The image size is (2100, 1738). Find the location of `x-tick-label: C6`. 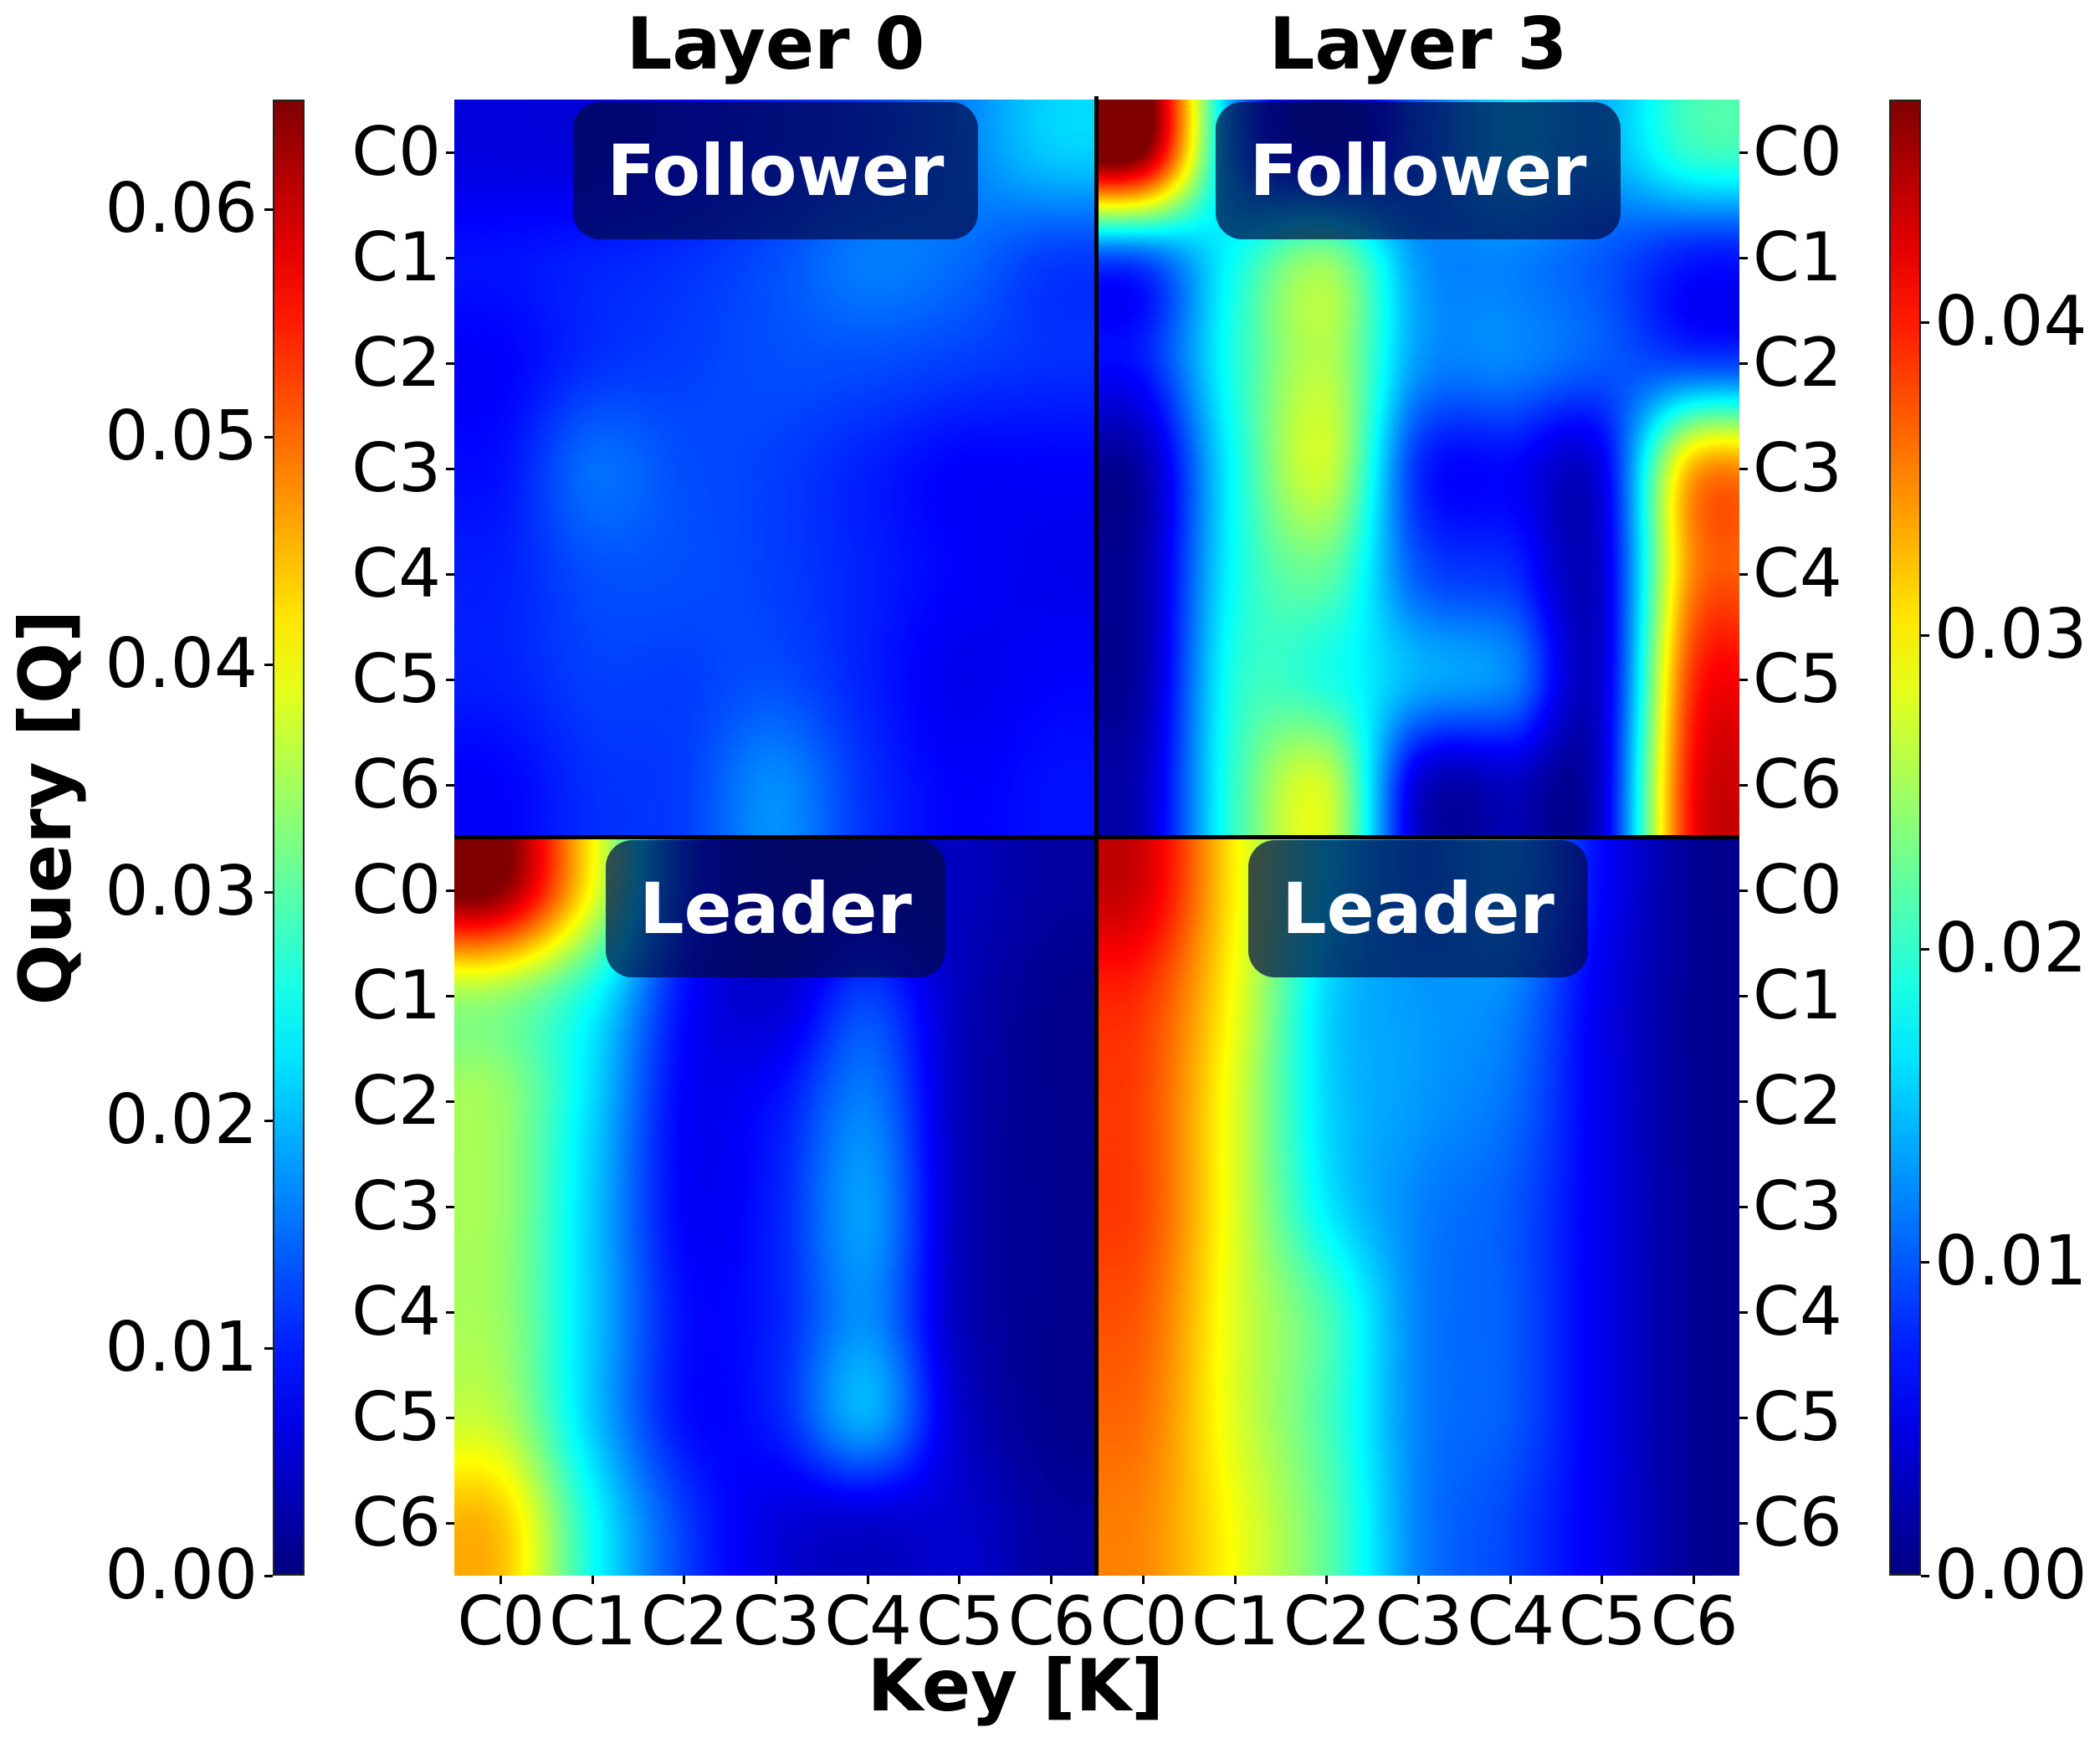

x-tick-label: C6 is located at coordinates (1051, 1621).